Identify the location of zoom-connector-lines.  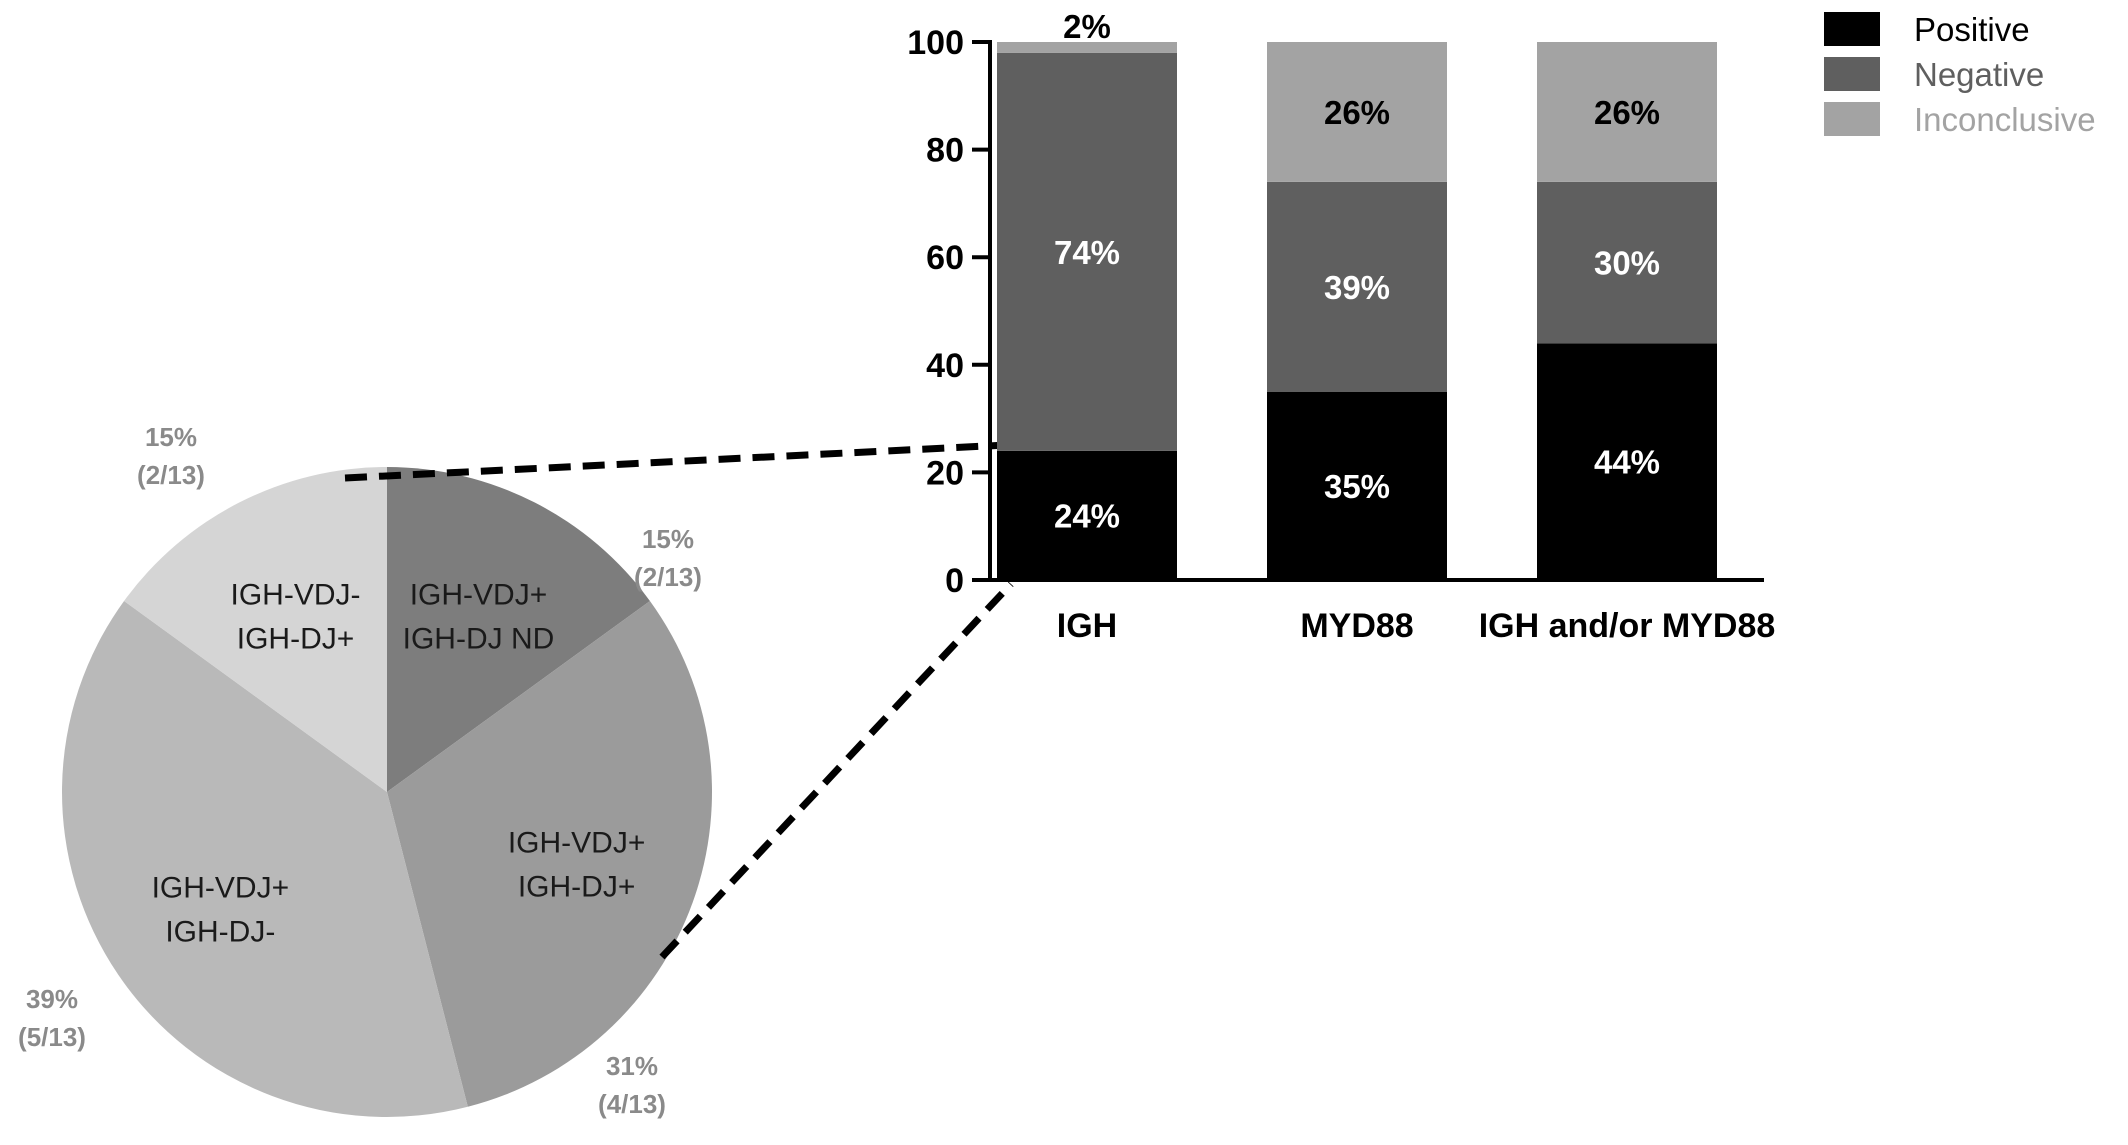
(679, 700).